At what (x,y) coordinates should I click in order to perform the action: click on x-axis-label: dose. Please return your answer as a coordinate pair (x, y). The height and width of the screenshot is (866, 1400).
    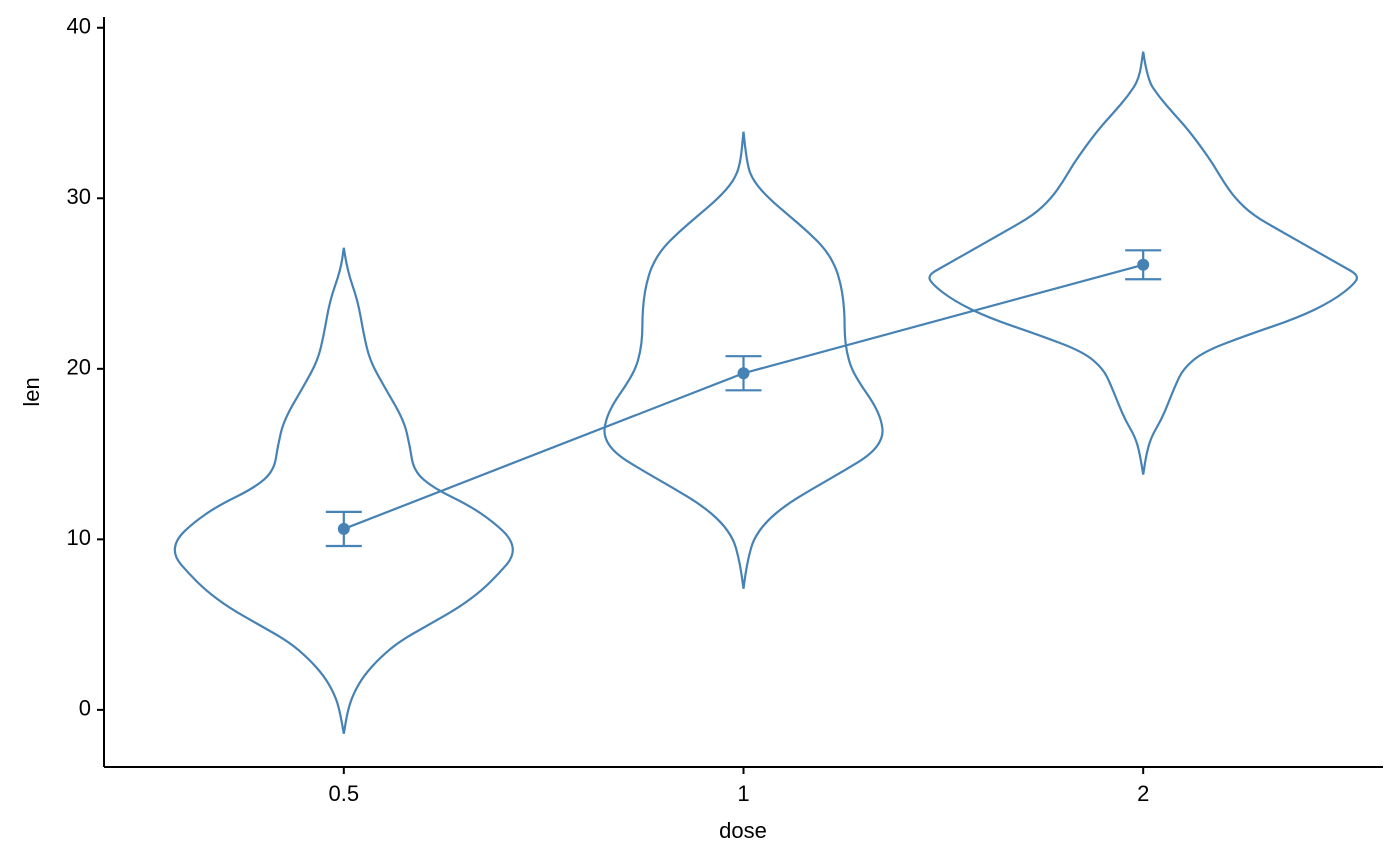
    Looking at the image, I should click on (743, 830).